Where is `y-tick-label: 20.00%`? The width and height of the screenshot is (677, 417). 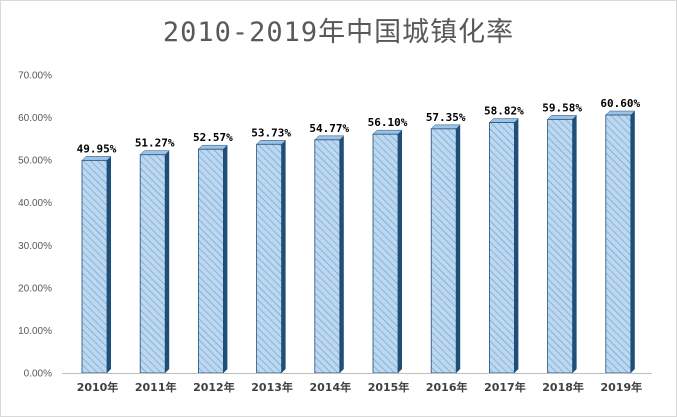 y-tick-label: 20.00% is located at coordinates (35, 288).